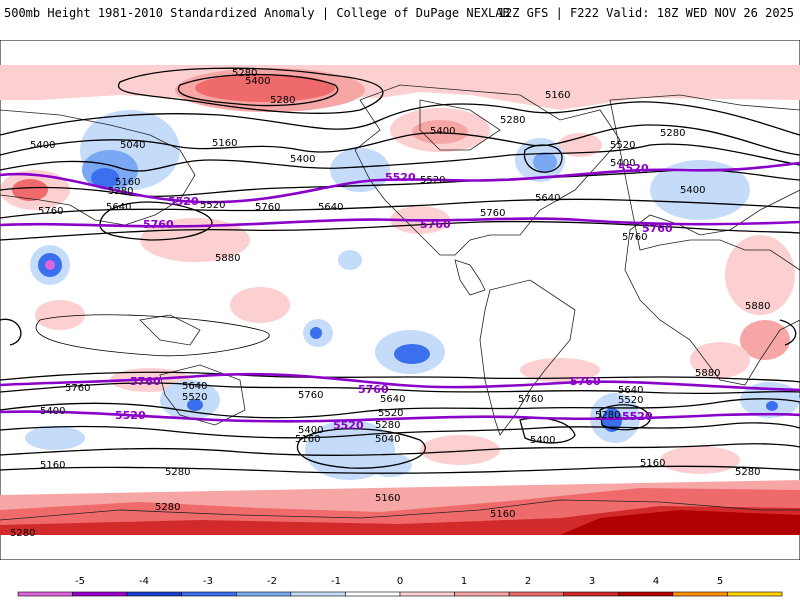  I want to click on colorbar-tick-label: 5, so click(720, 581).